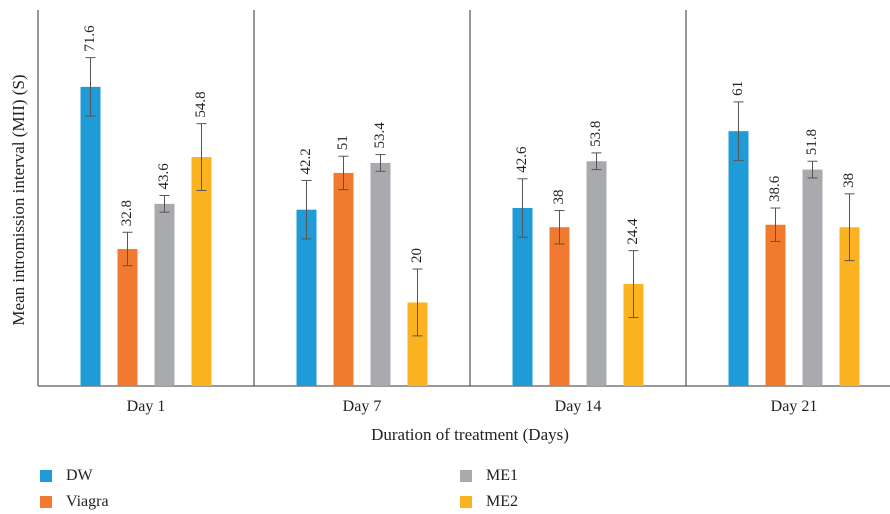  What do you see at coordinates (596, 134) in the screenshot?
I see `data-label: 53.8` at bounding box center [596, 134].